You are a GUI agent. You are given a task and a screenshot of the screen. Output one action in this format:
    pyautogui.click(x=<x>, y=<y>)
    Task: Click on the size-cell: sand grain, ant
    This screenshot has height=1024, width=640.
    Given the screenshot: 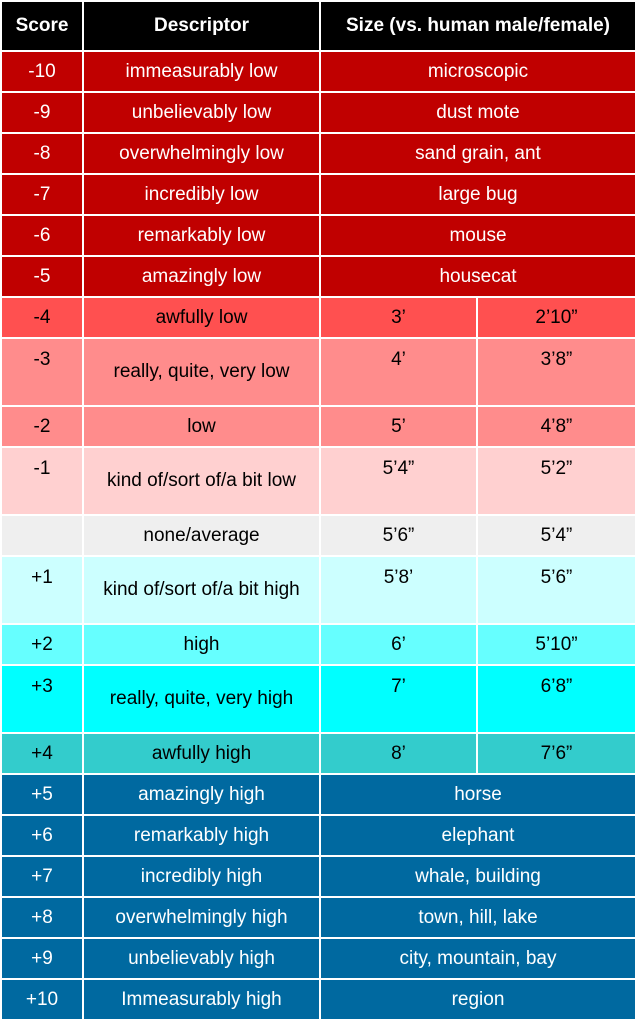 What is the action you would take?
    pyautogui.click(x=478, y=154)
    